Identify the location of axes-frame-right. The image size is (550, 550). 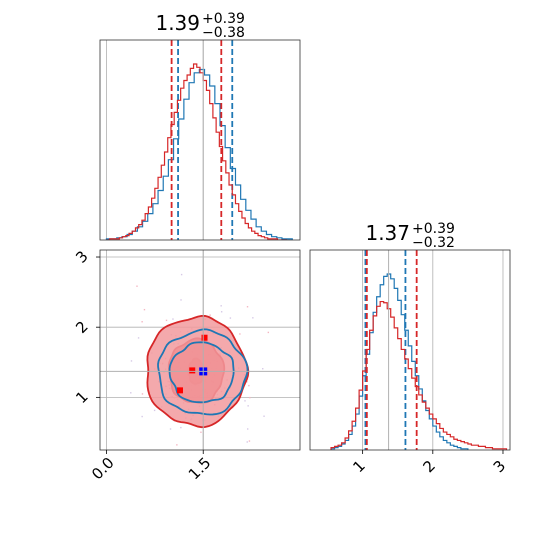
(410, 350).